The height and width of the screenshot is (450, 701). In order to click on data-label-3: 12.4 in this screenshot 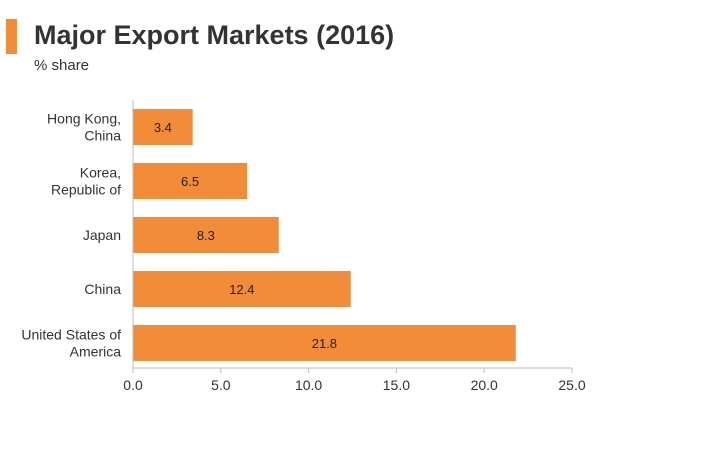, I will do `click(241, 289)`.